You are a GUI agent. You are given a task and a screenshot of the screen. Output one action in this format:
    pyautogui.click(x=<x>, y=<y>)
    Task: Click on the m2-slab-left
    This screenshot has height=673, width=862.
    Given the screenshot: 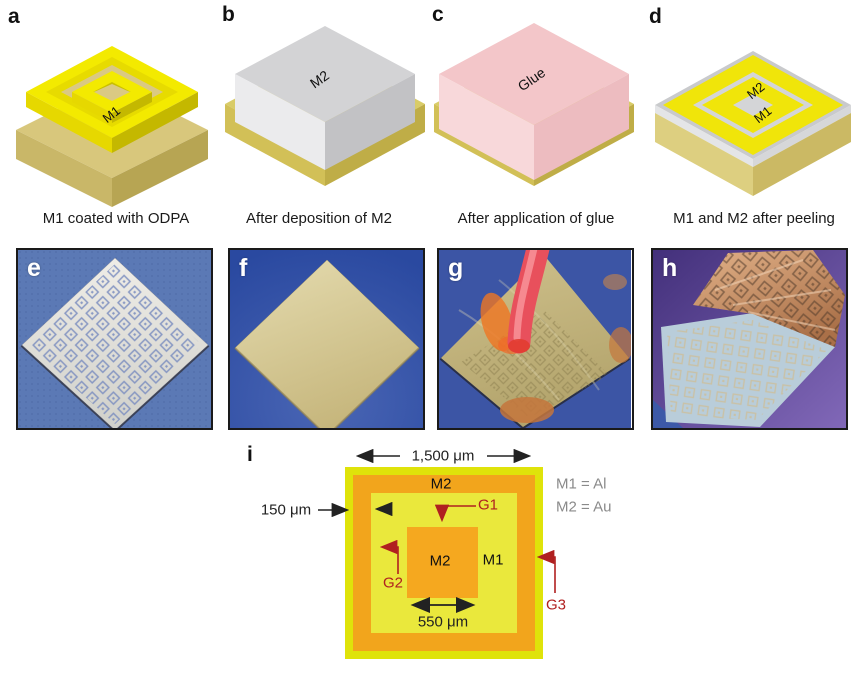 What is the action you would take?
    pyautogui.click(x=280, y=122)
    